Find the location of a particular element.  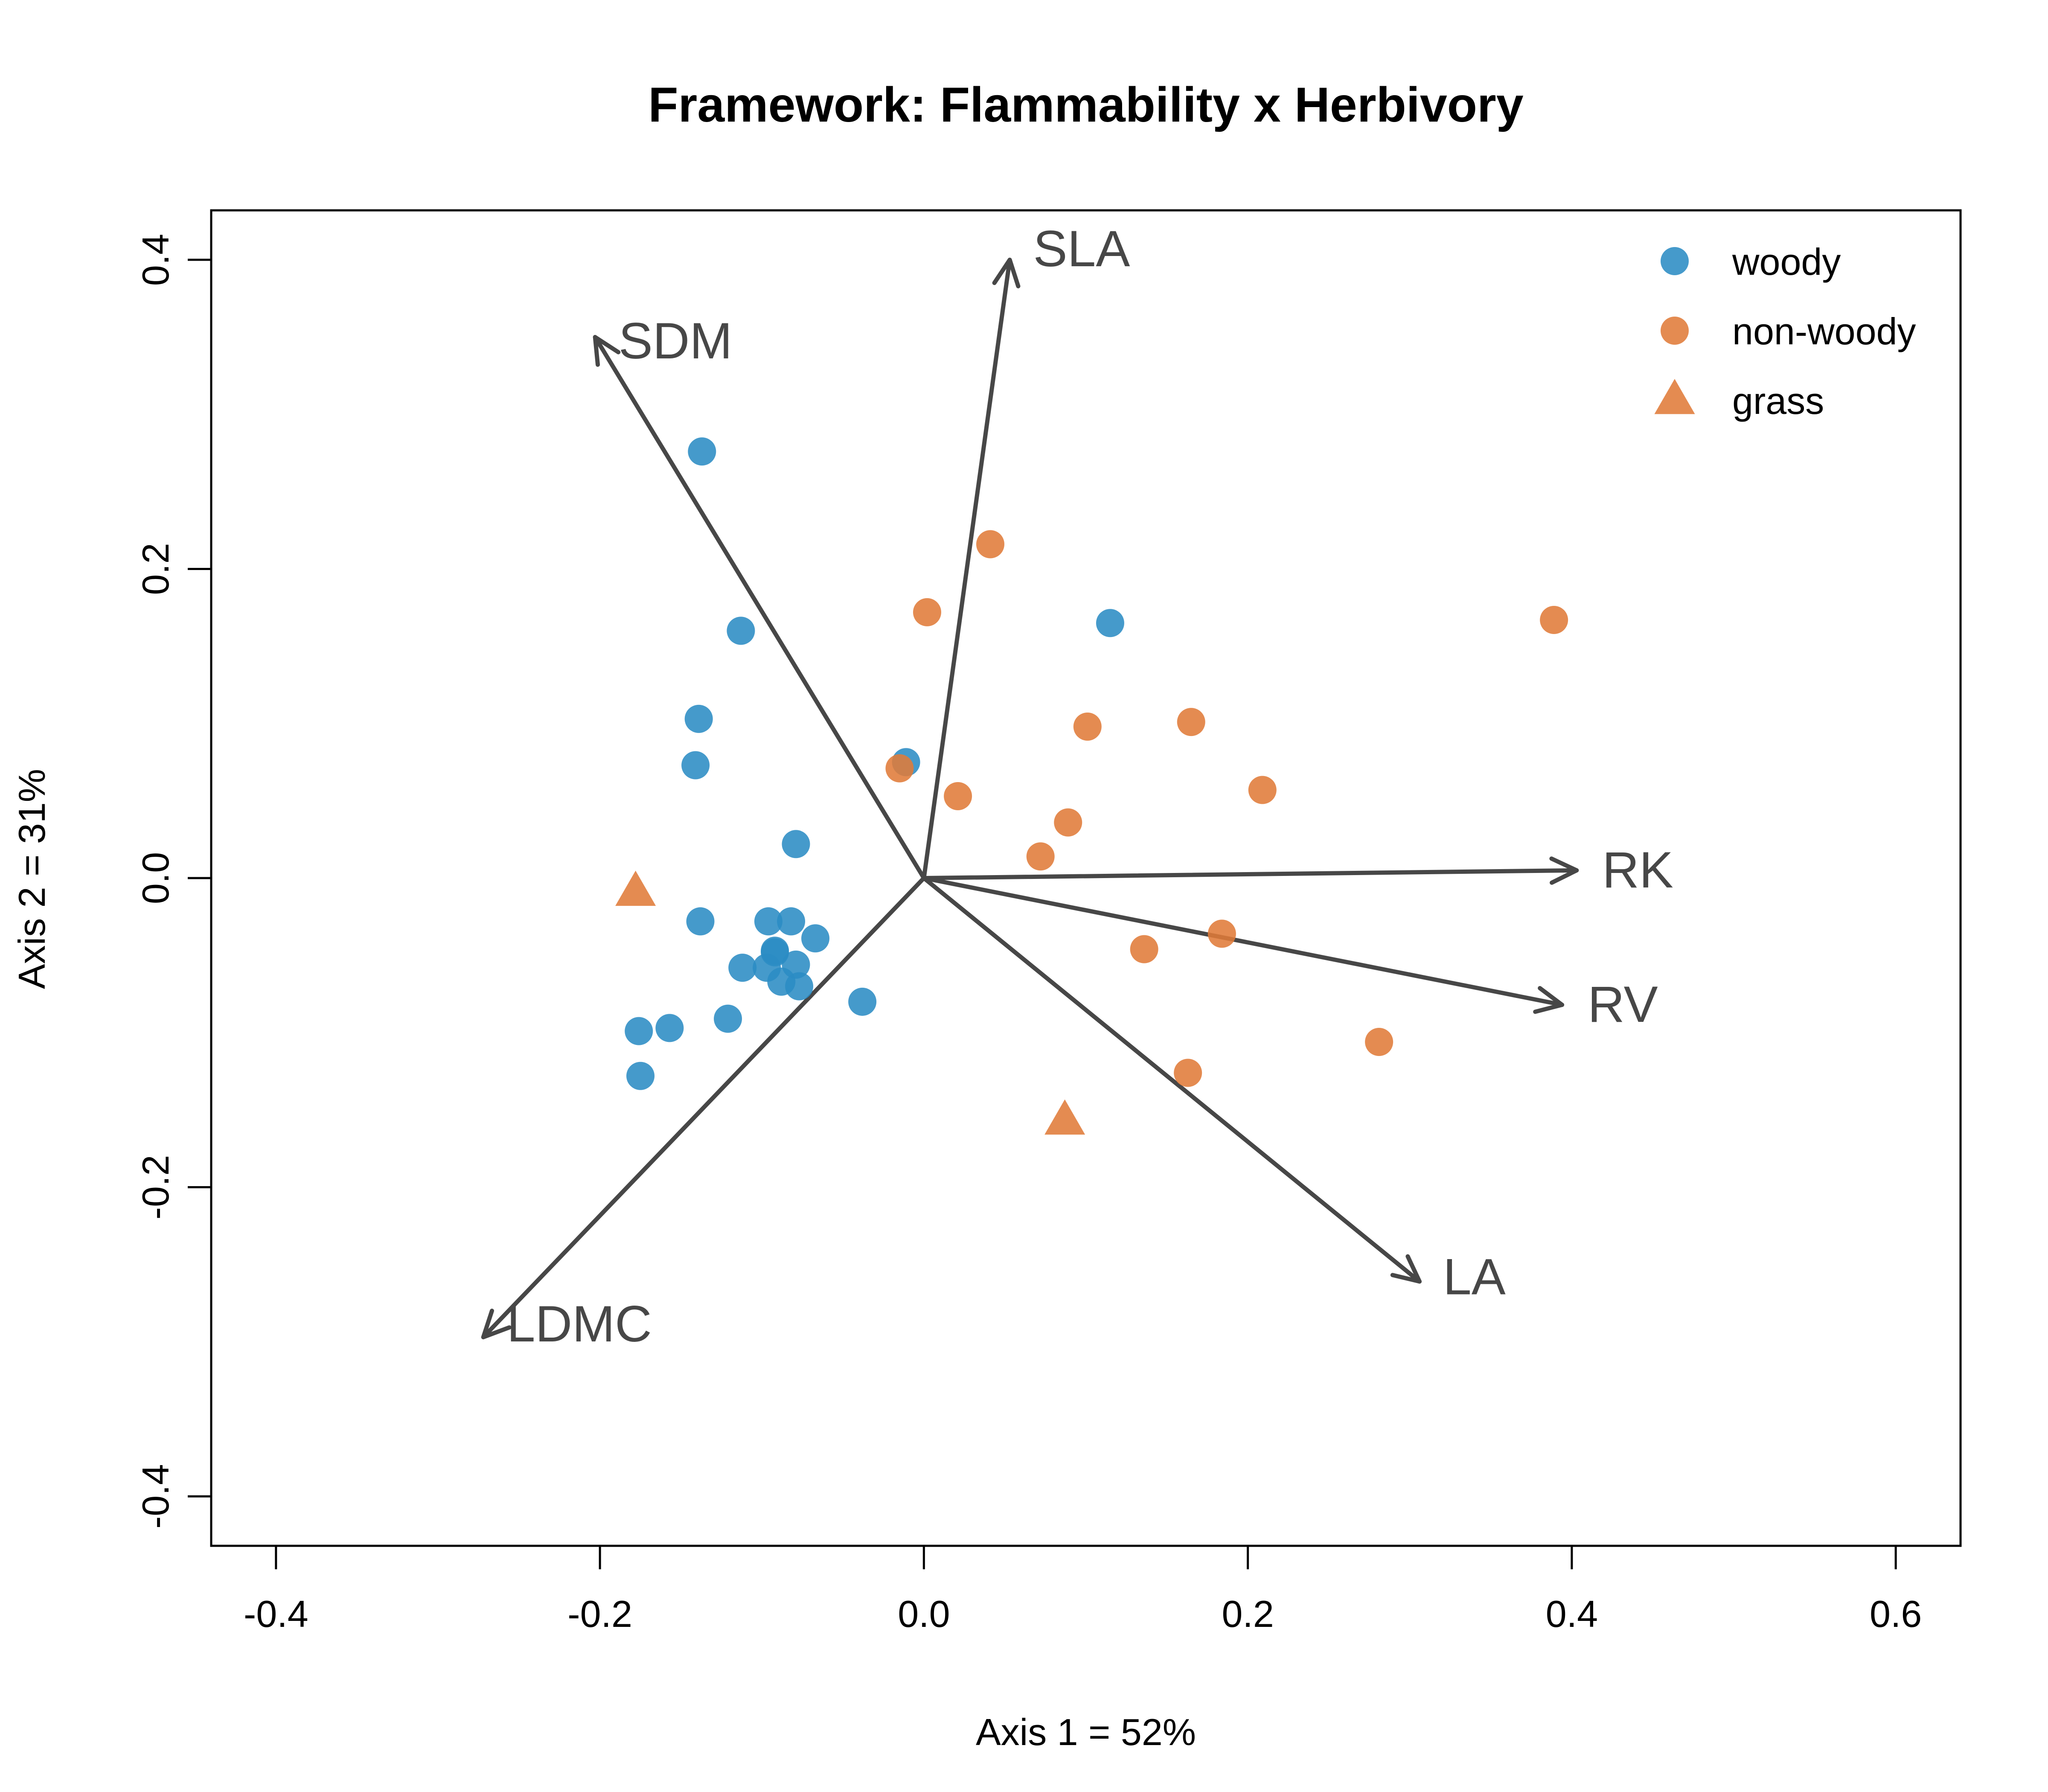

y-axis: -0.4 -0.2 0.0 0.2 0.4 is located at coordinates (173, 881).